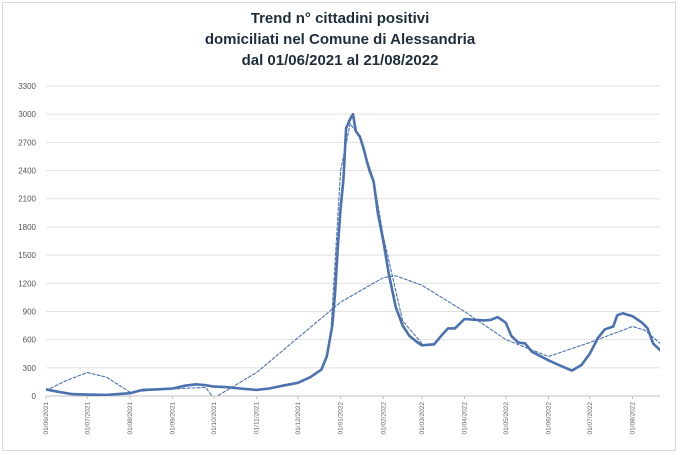 The height and width of the screenshot is (455, 680). Describe the element at coordinates (27, 283) in the screenshot. I see `y-tick-label: 1200` at that location.